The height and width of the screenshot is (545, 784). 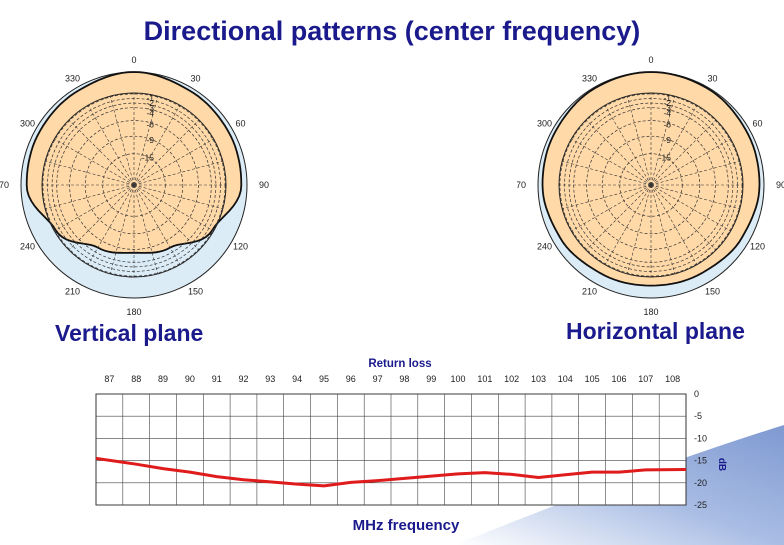 What do you see at coordinates (700, 438) in the screenshot?
I see `y-tick-label: -10` at bounding box center [700, 438].